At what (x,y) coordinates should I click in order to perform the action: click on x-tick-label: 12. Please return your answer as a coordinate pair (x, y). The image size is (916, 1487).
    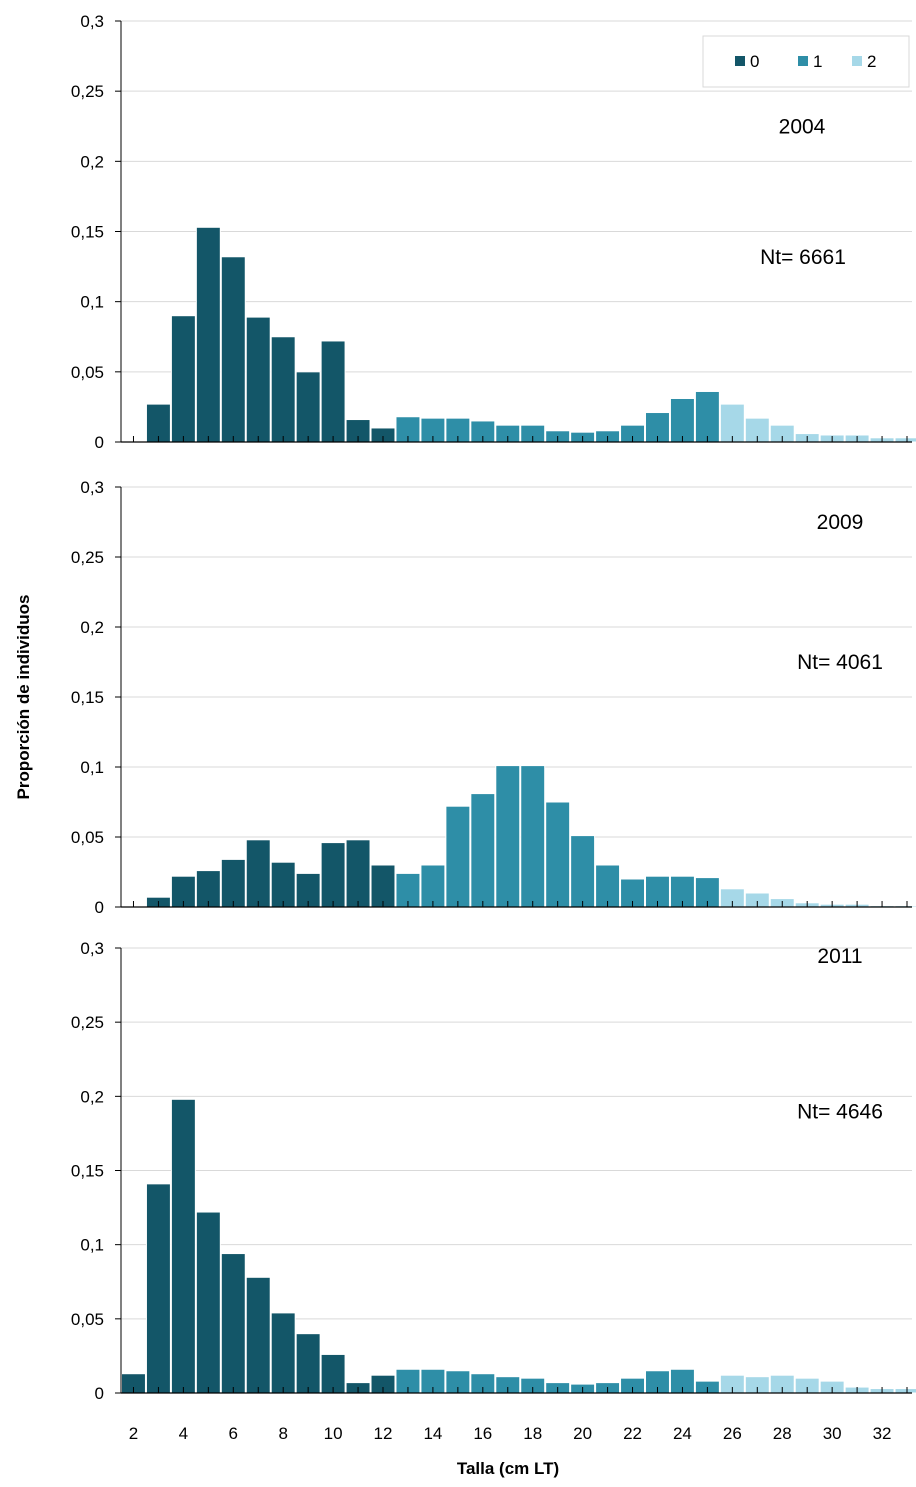
    Looking at the image, I should click on (383, 1433).